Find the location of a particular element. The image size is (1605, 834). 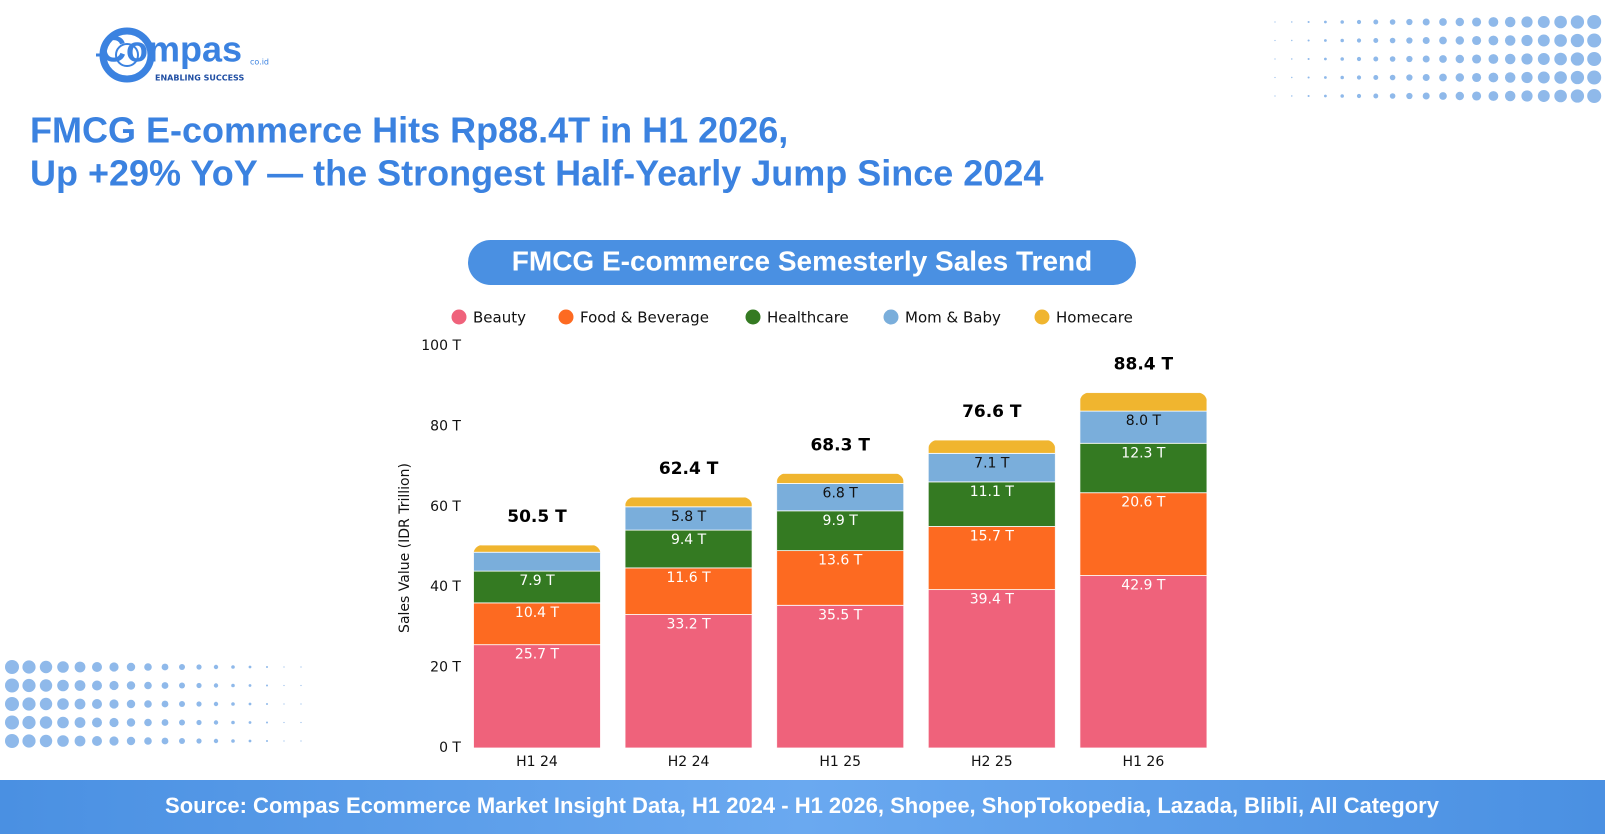

legend-label: Beauty is located at coordinates (499, 318).